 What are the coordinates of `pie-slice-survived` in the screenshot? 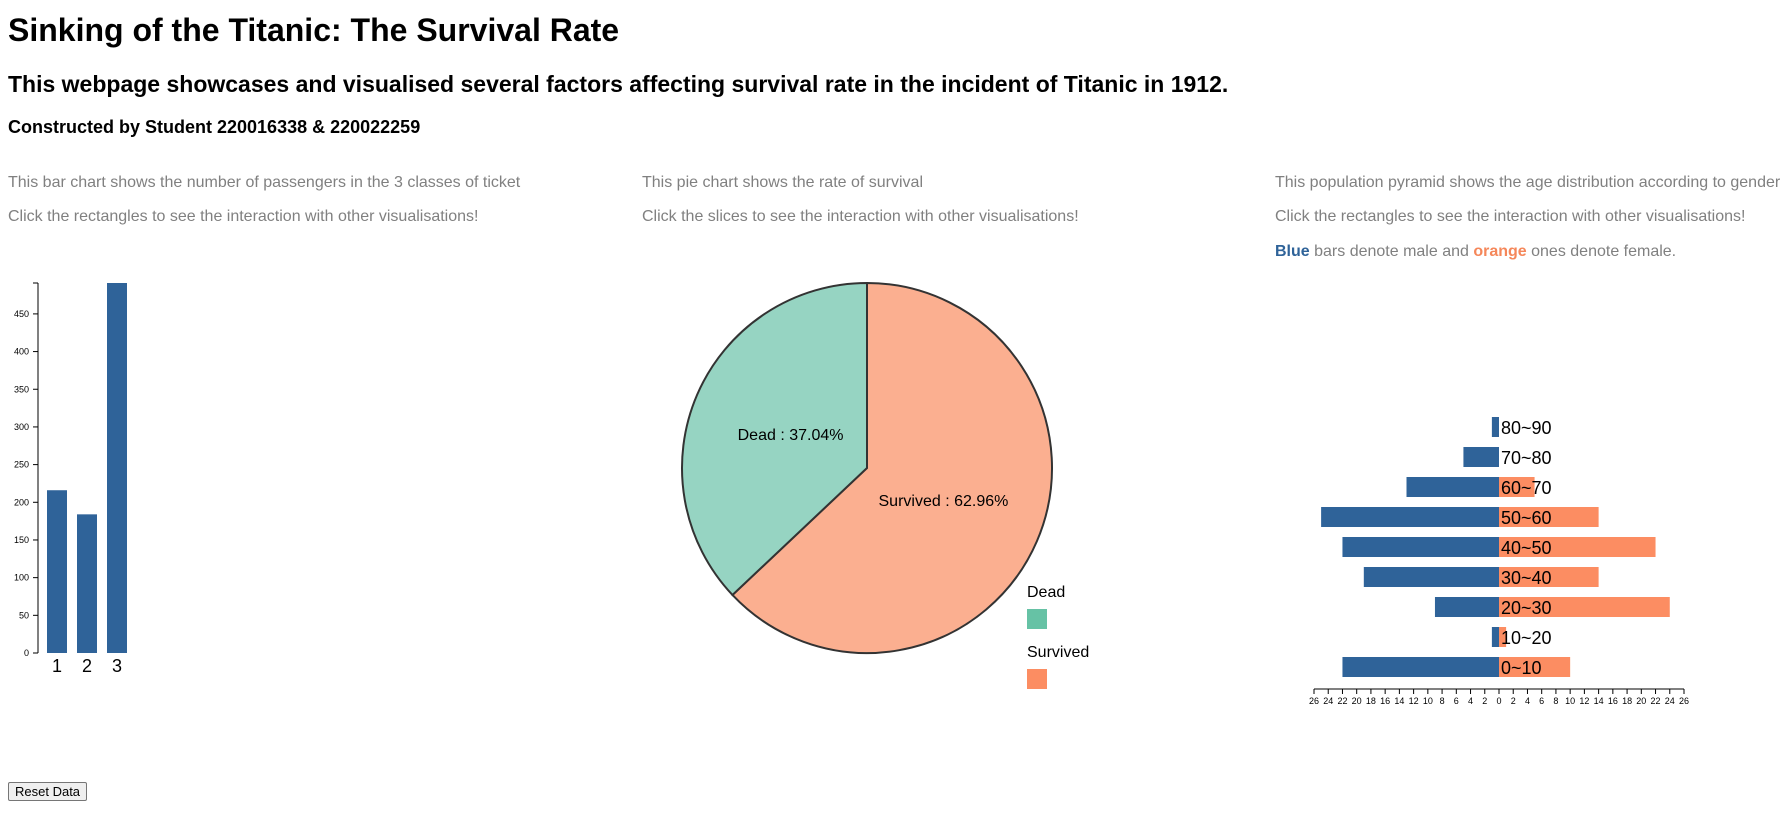 It's located at (892, 467).